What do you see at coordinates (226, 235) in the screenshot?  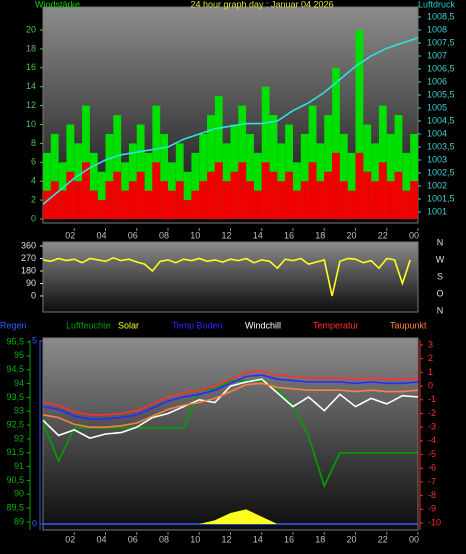 I see `x-tick-label: 12` at bounding box center [226, 235].